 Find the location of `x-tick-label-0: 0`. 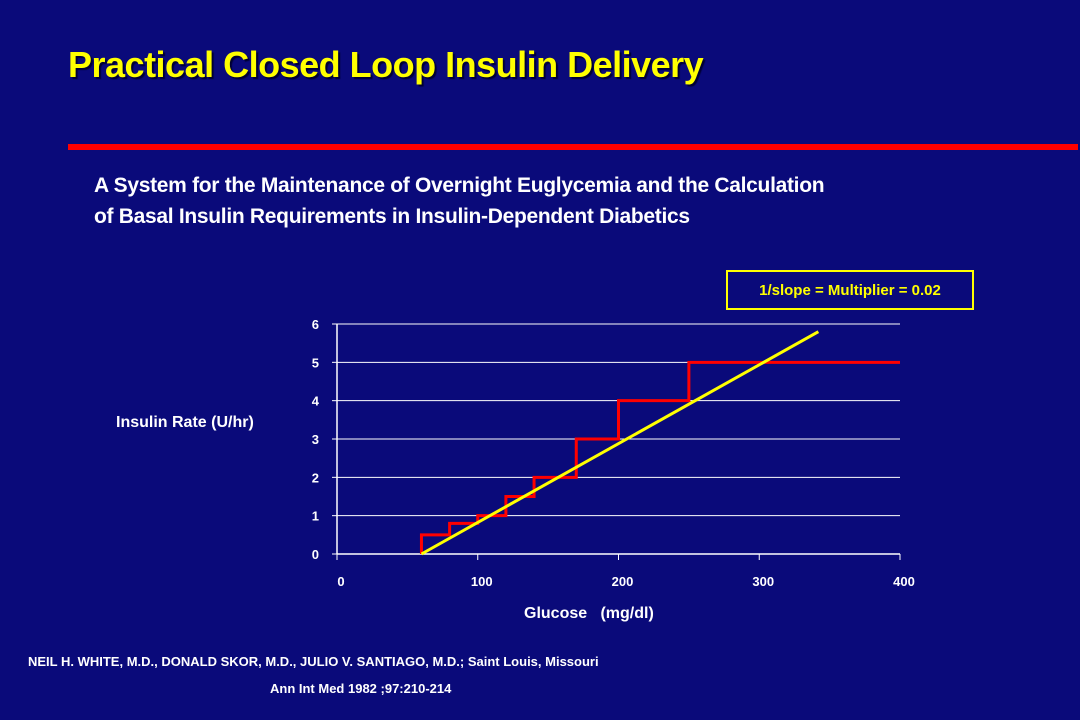

x-tick-label-0: 0 is located at coordinates (340, 581).